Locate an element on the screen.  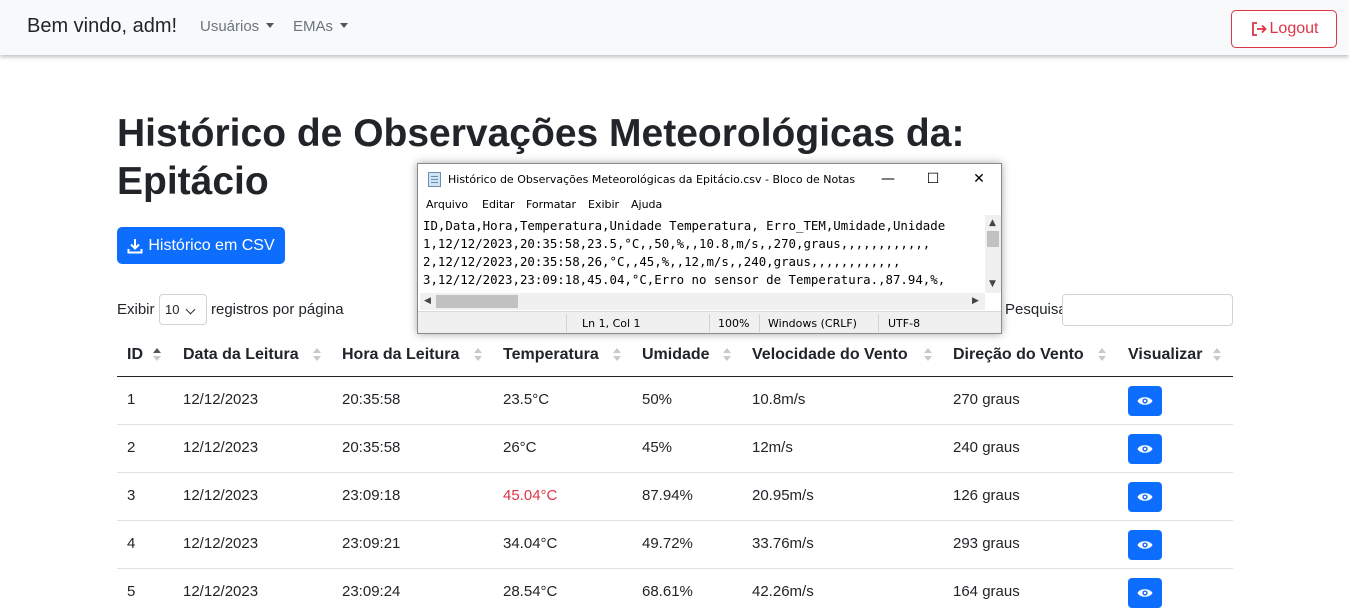
cell-temperature: 34.04°C is located at coordinates (530, 543).